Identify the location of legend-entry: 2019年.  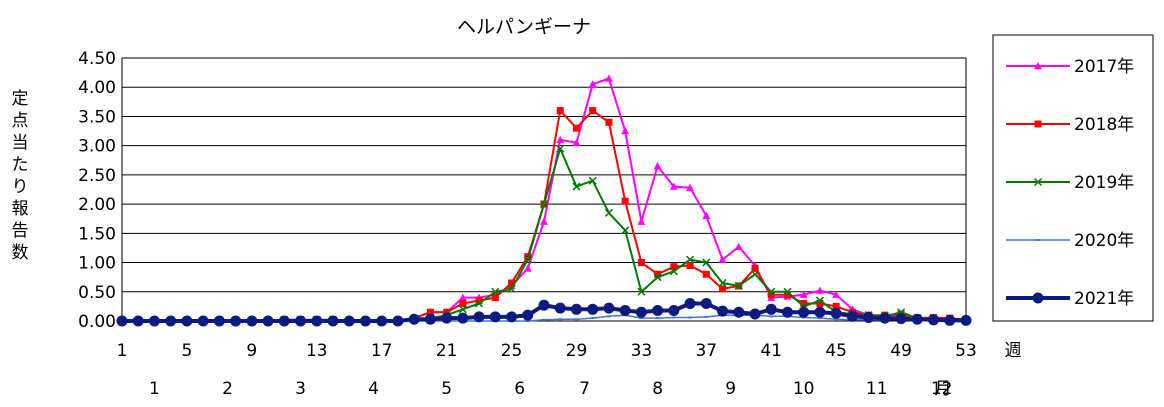
(1070, 183).